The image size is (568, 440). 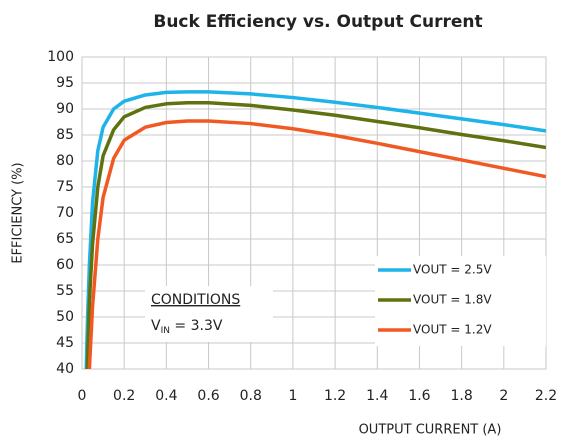 What do you see at coordinates (419, 396) in the screenshot?
I see `x-tick-label: 1.6` at bounding box center [419, 396].